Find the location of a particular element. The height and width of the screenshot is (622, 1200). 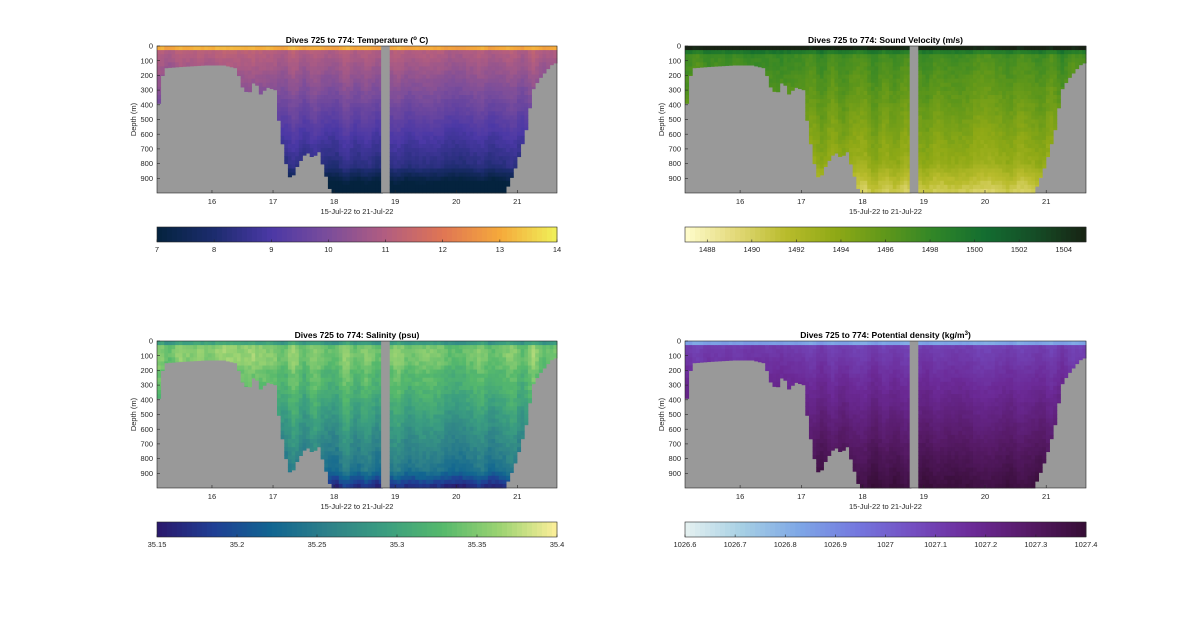

temperature-colorbar: 7 8 9 10 11 12 13 14 is located at coordinates (358, 240).